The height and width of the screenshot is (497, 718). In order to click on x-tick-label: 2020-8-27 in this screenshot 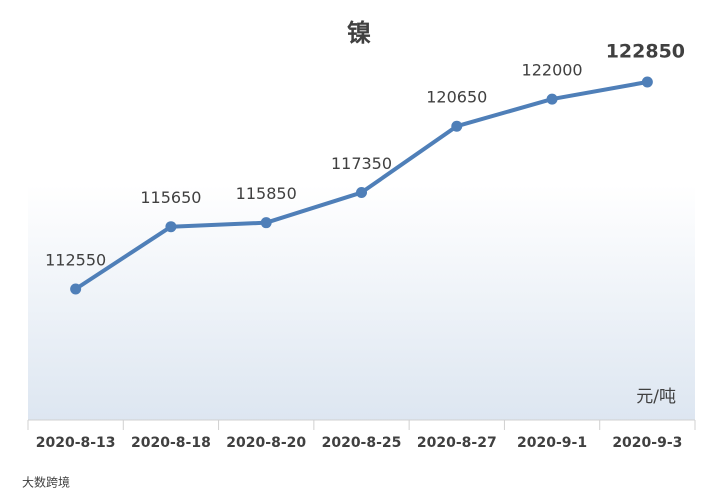, I will do `click(457, 443)`.